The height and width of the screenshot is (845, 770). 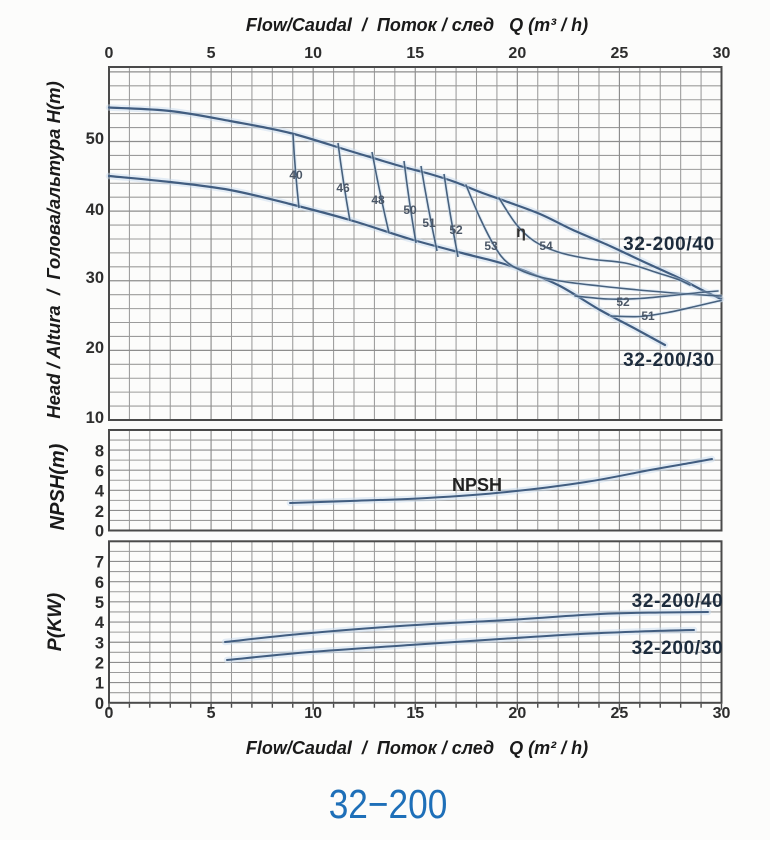 I want to click on svg-text: NPSH(m), so click(x=58, y=486).